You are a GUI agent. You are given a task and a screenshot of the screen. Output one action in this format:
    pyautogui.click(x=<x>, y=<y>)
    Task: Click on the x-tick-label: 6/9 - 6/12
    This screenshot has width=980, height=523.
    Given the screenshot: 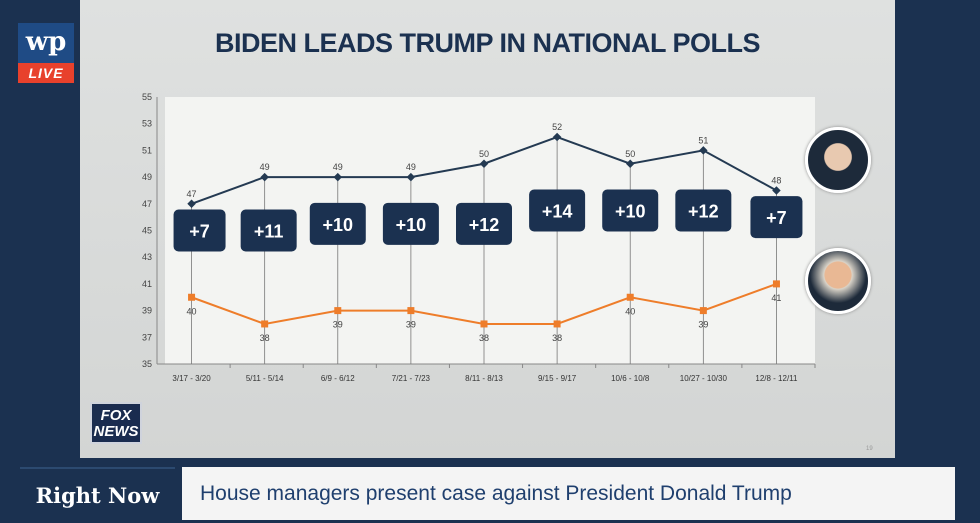 What is the action you would take?
    pyautogui.click(x=338, y=378)
    